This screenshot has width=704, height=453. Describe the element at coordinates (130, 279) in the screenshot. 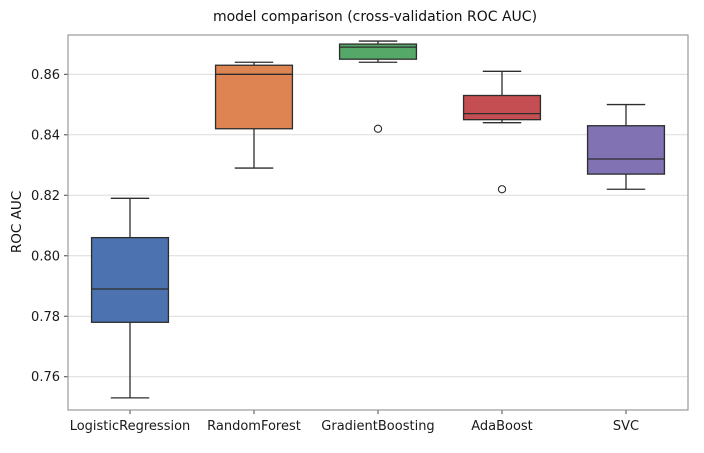

I see `box-LogisticRegression` at that location.